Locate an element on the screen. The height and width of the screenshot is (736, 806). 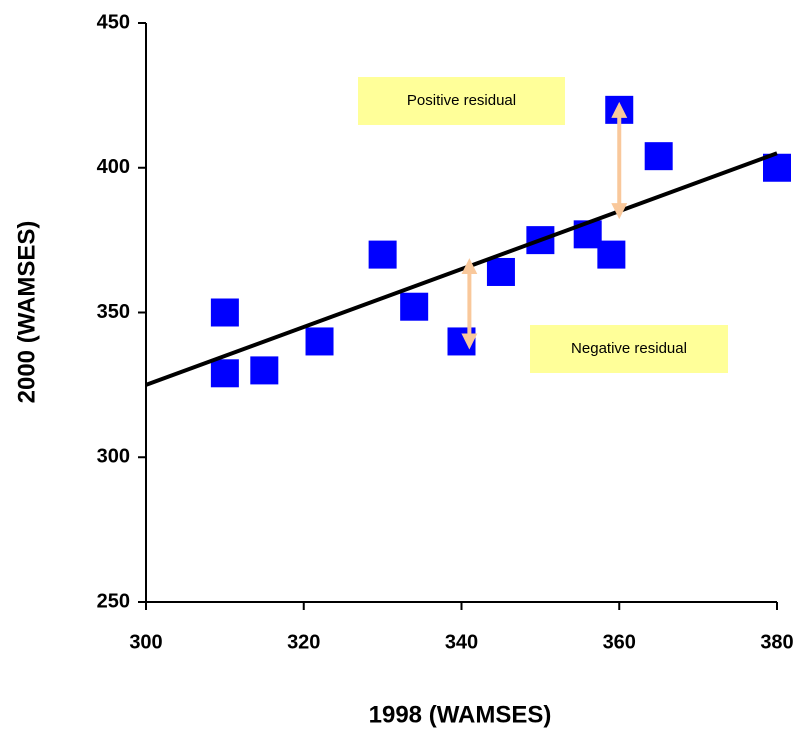
y-tick-label: 350 is located at coordinates (113, 312).